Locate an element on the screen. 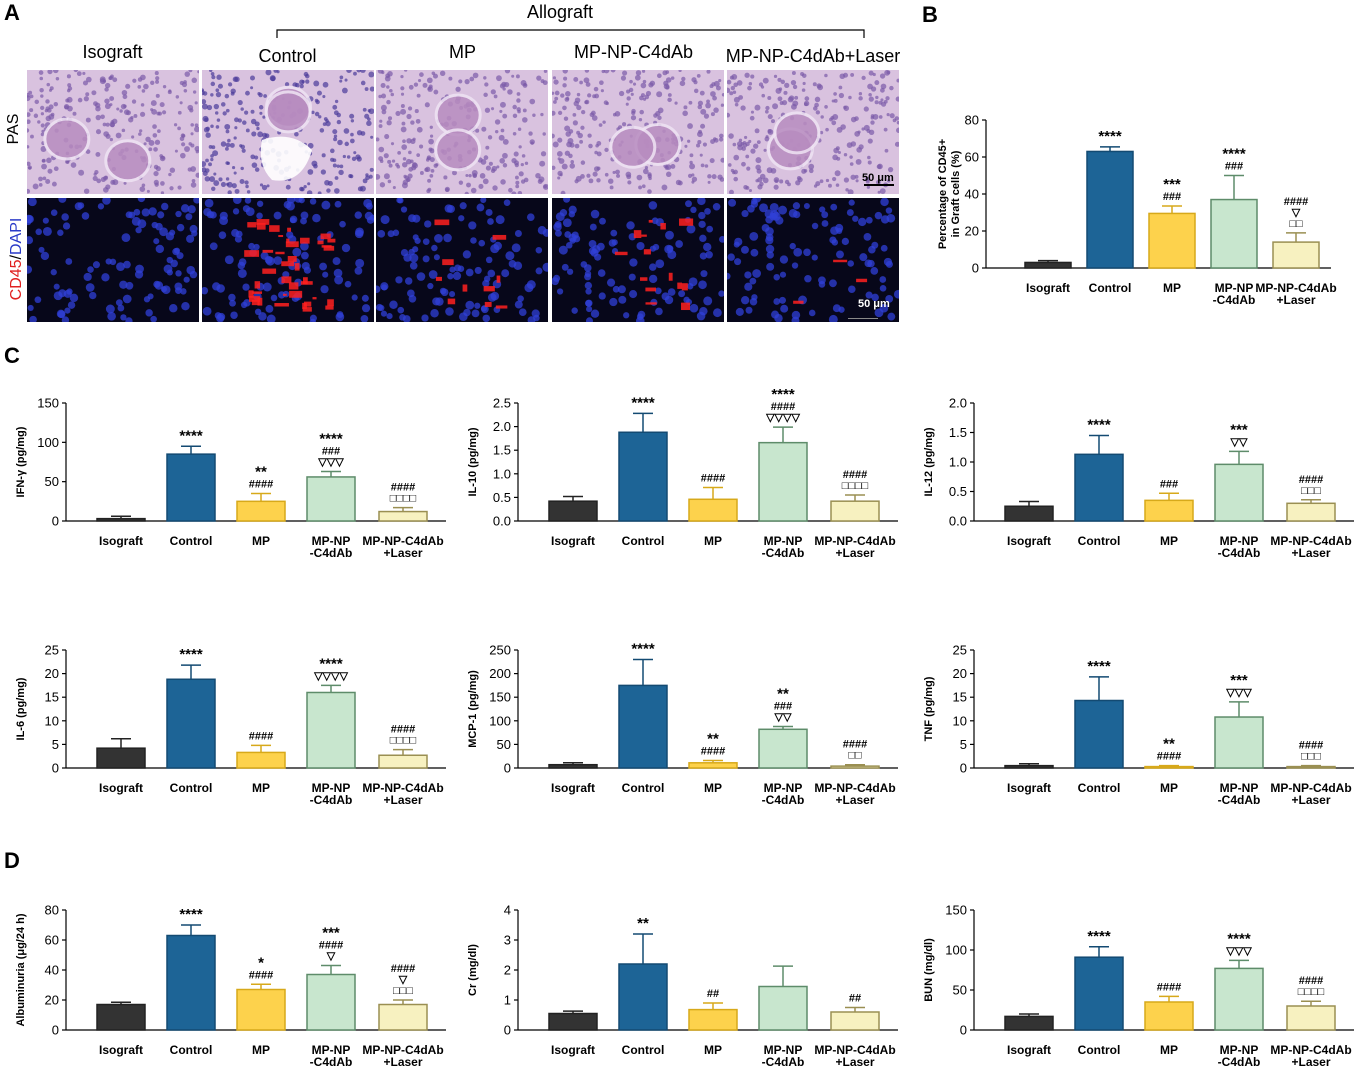 This screenshot has width=1367, height=1072. significance-label: □□□ is located at coordinates (403, 991).